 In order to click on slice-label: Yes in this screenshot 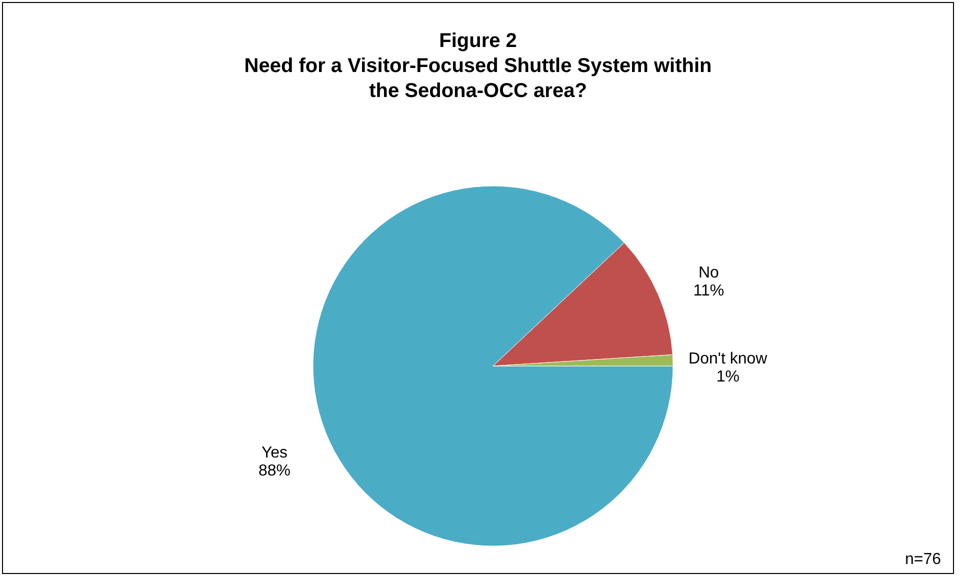, I will do `click(274, 453)`.